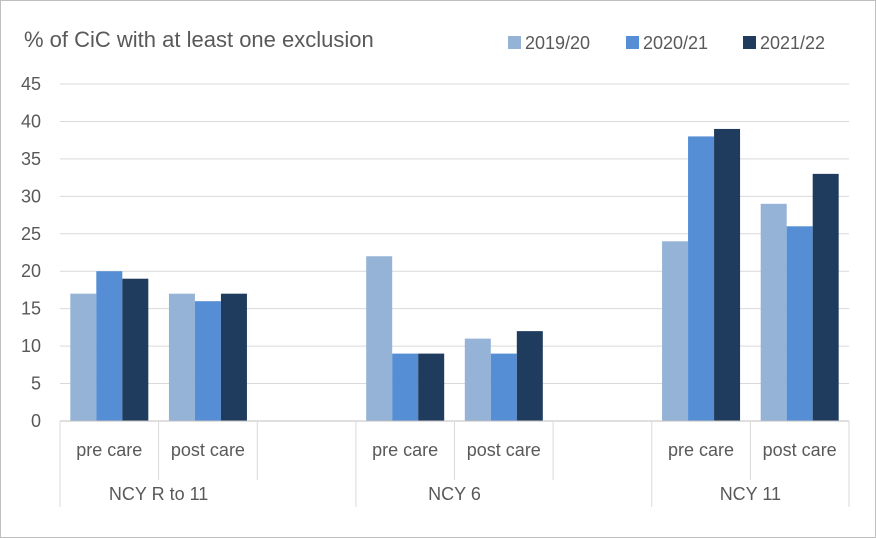 The image size is (876, 538). What do you see at coordinates (199, 39) in the screenshot?
I see `chart-title: % of CiC with at least one exclusion` at bounding box center [199, 39].